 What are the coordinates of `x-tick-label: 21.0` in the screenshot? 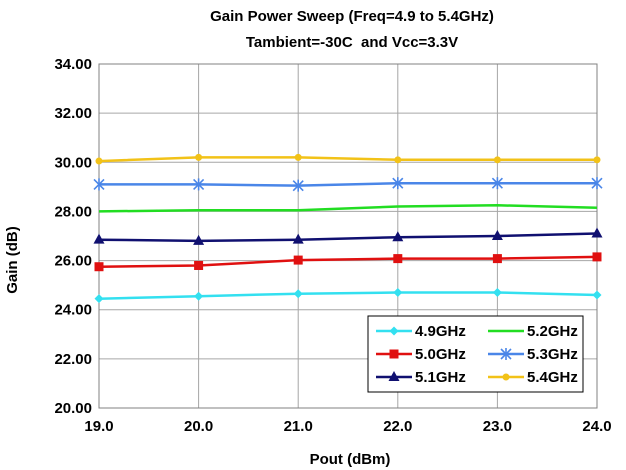 It's located at (298, 426).